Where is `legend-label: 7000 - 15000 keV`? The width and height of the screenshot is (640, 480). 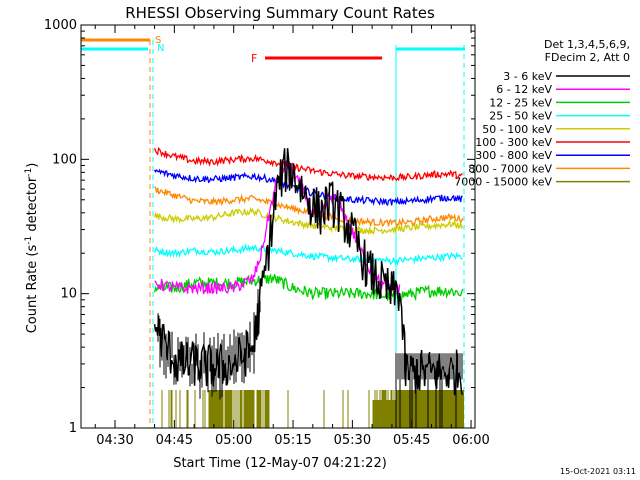
legend-label: 7000 - 15000 keV is located at coordinates (503, 182).